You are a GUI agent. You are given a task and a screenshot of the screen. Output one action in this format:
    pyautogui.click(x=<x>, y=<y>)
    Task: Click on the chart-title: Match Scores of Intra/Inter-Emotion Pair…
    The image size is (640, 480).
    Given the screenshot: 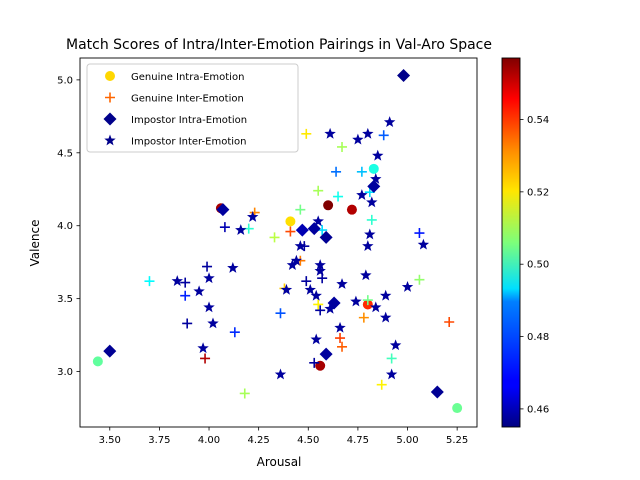 What is the action you would take?
    pyautogui.click(x=279, y=45)
    